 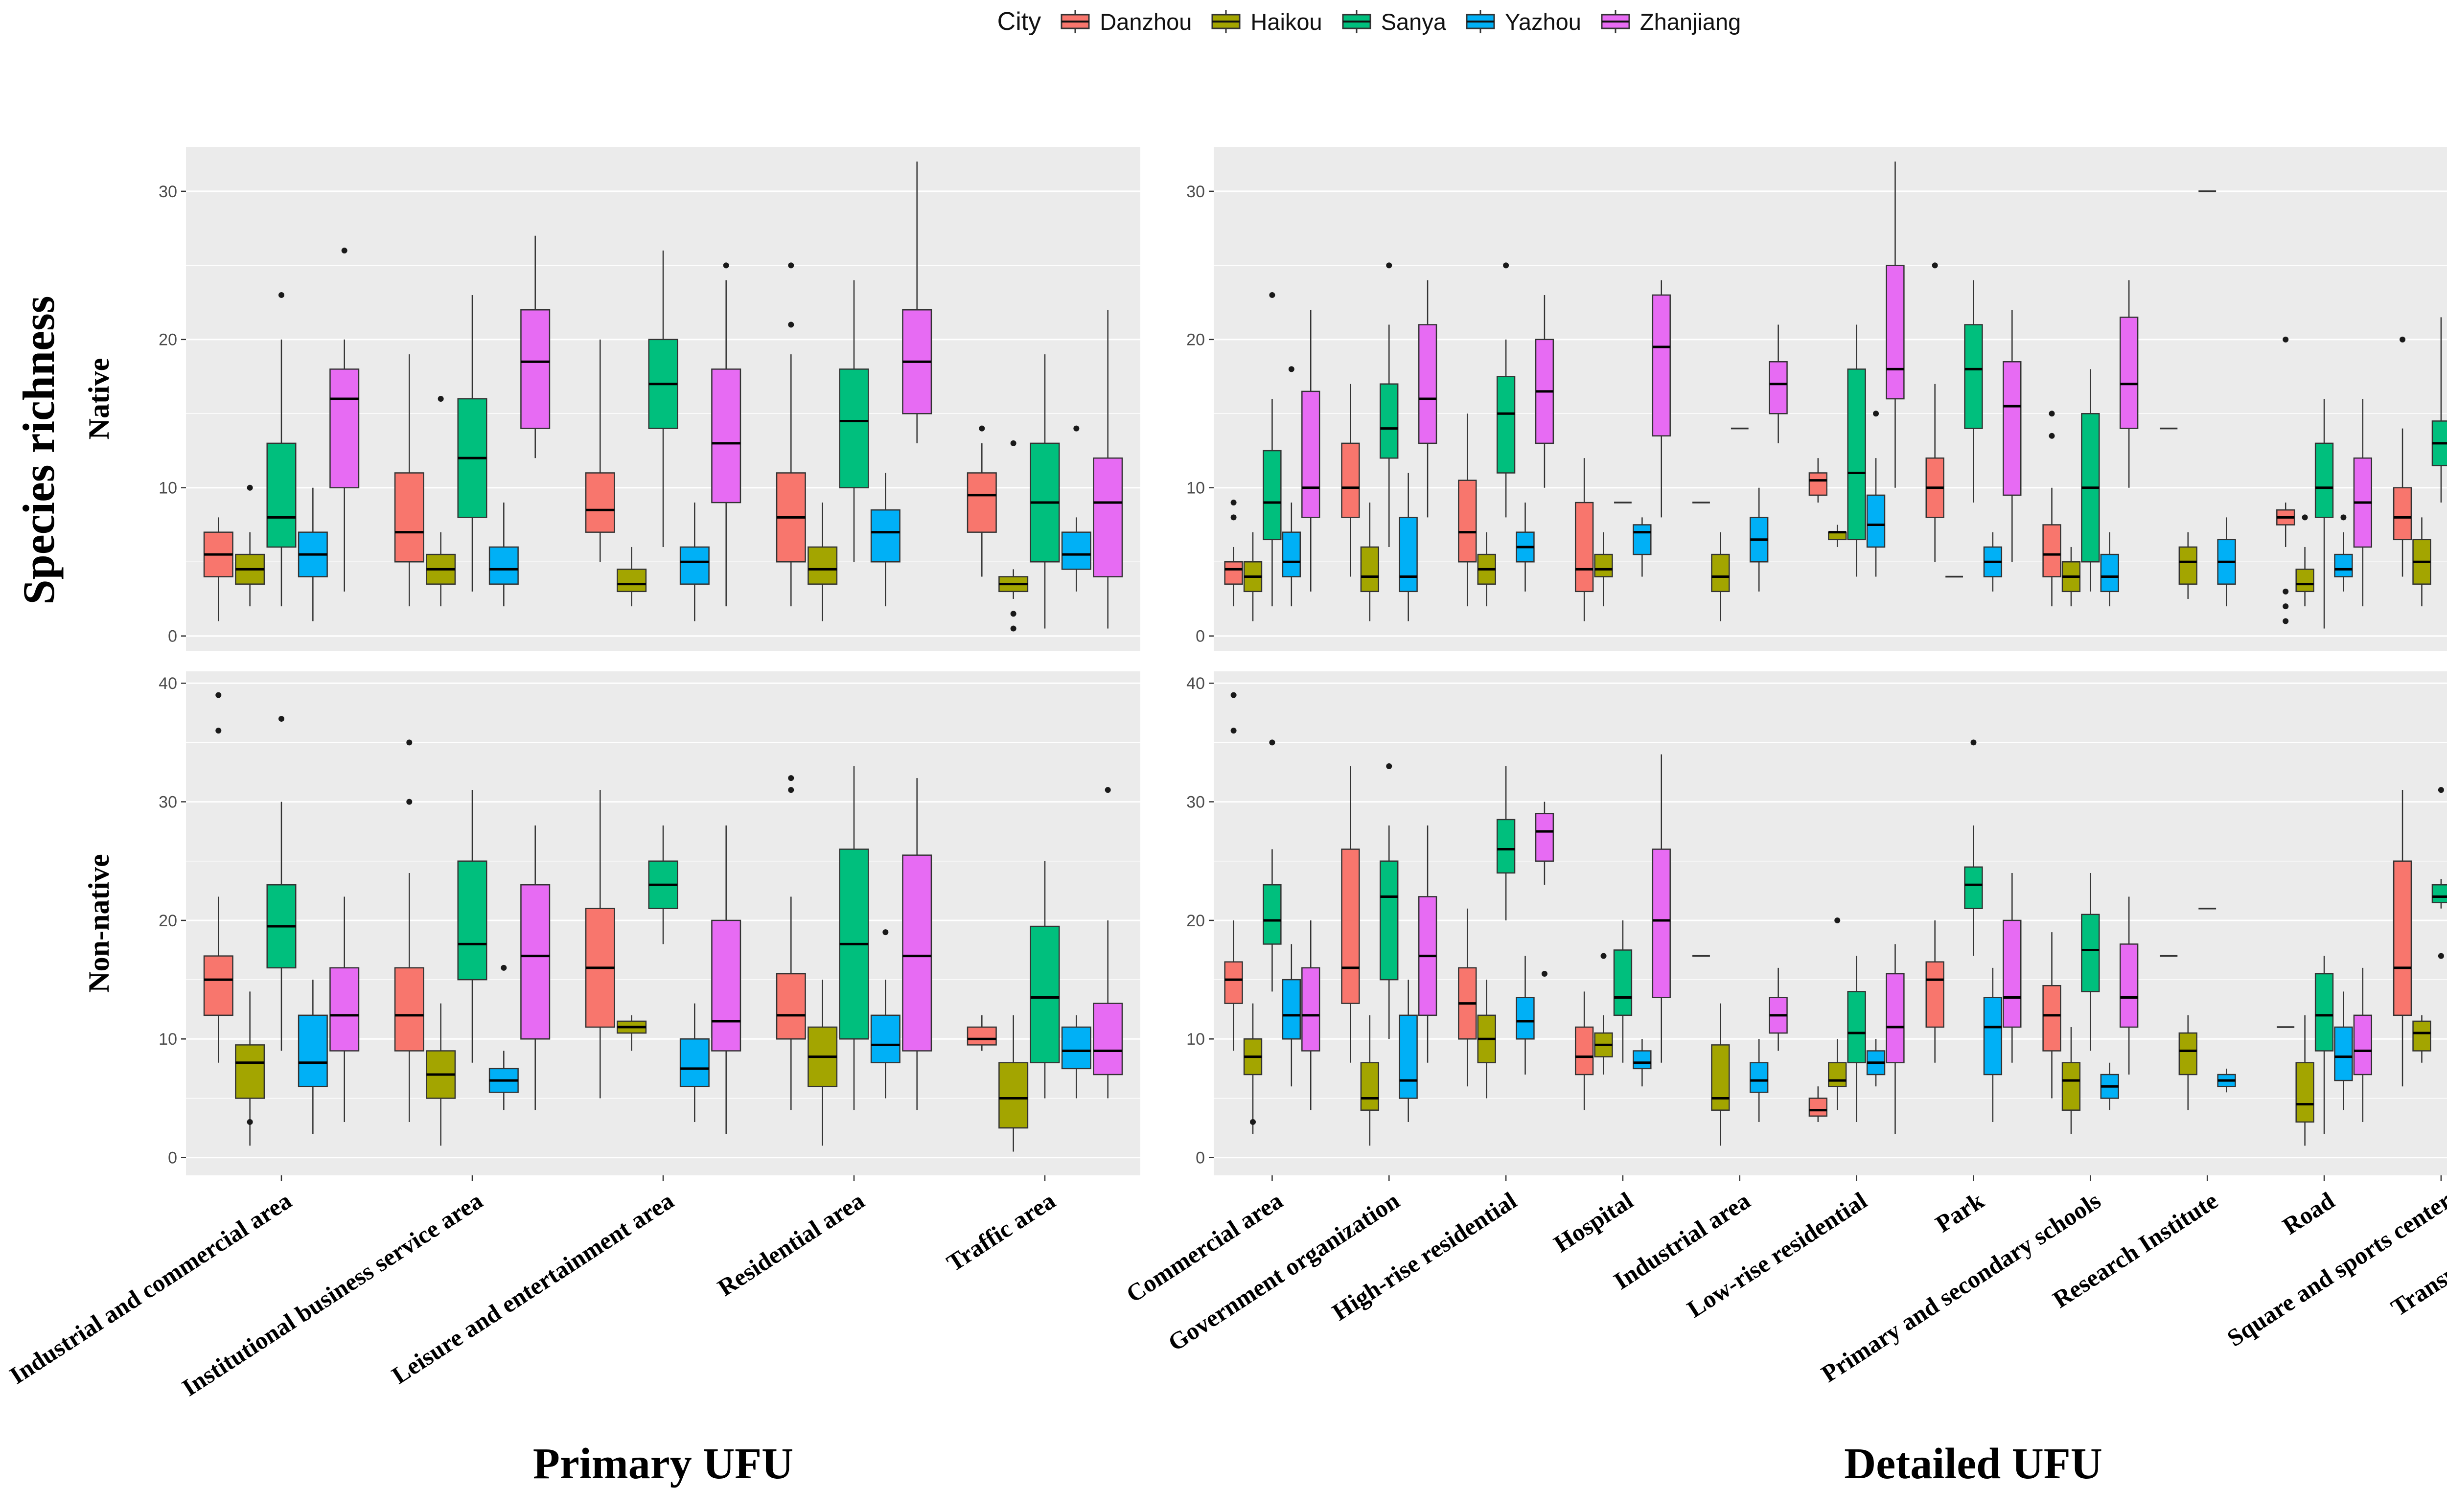 What do you see at coordinates (2285, 480) in the screenshot?
I see `box-danzhou-road` at bounding box center [2285, 480].